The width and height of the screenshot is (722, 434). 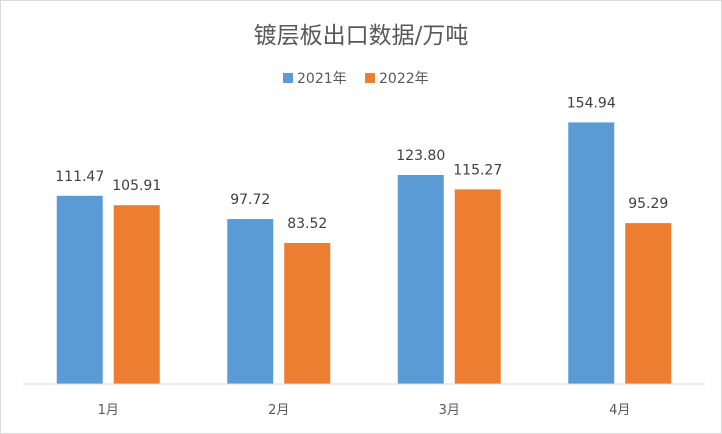 I want to click on legend: 2021年 2022年, so click(x=356, y=79).